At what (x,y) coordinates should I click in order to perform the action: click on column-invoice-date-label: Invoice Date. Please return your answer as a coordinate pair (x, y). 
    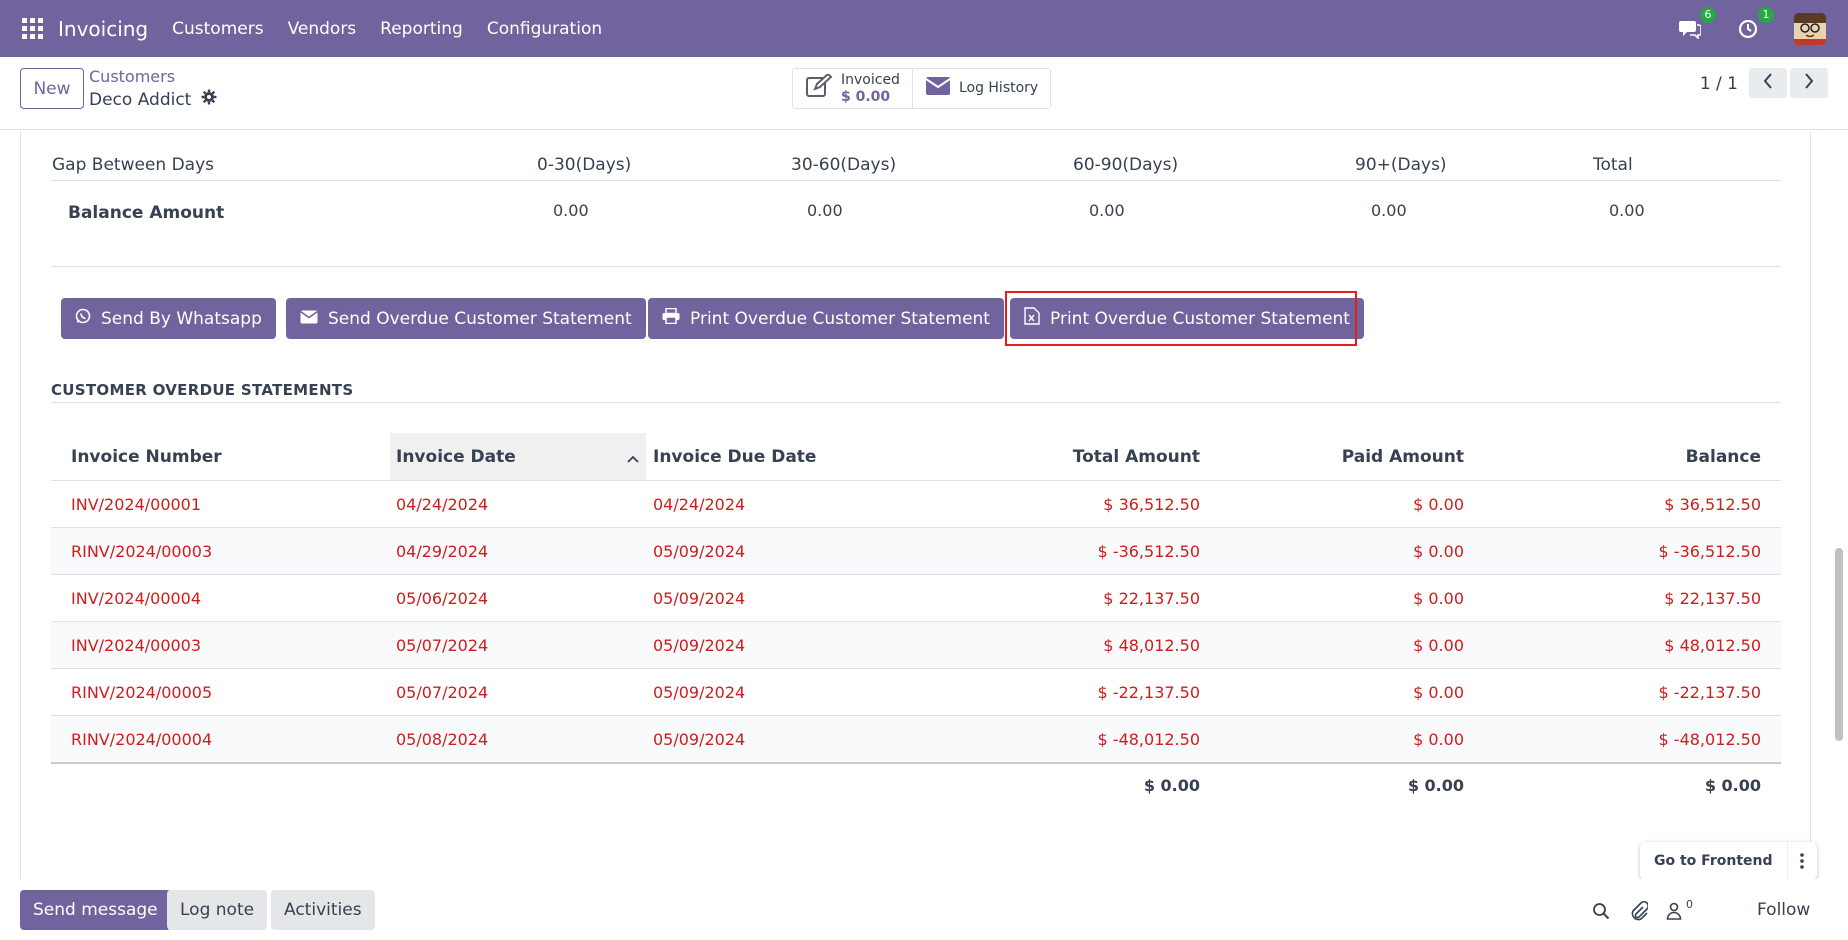
    Looking at the image, I should click on (456, 456).